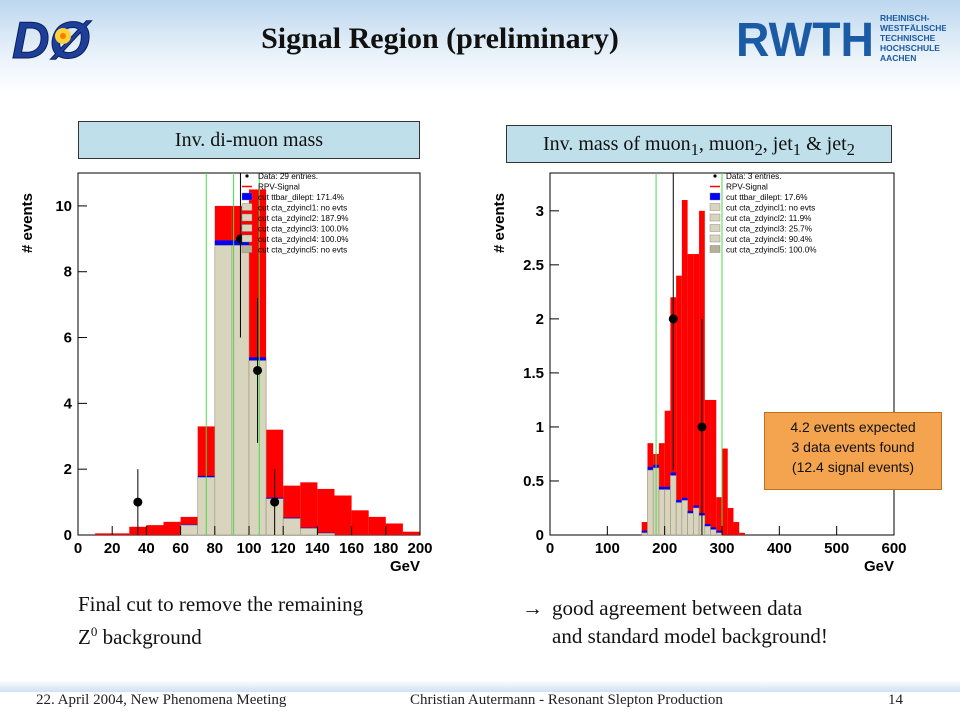  I want to click on y-tick-label: 1, so click(540, 427).